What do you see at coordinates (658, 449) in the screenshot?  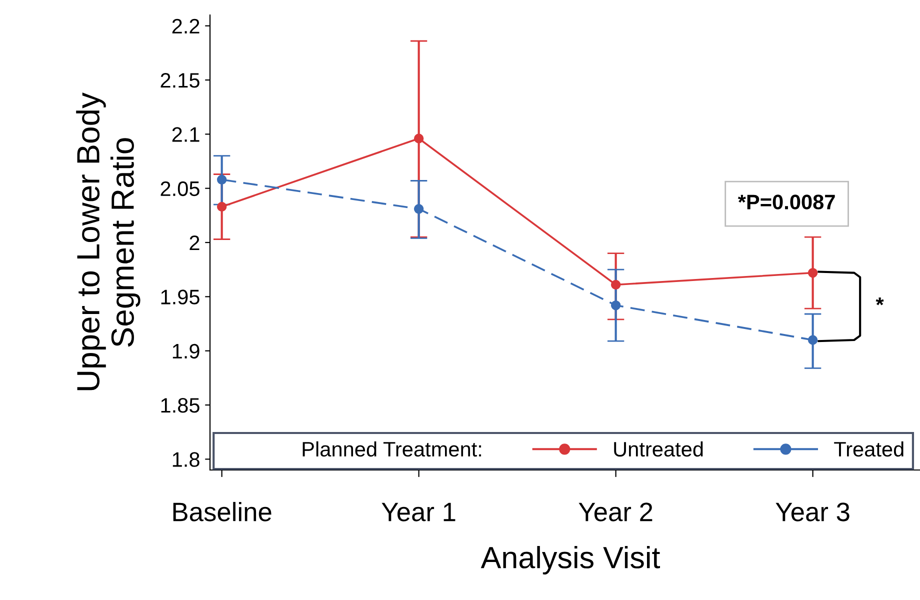 I see `legend-label: Untreated` at bounding box center [658, 449].